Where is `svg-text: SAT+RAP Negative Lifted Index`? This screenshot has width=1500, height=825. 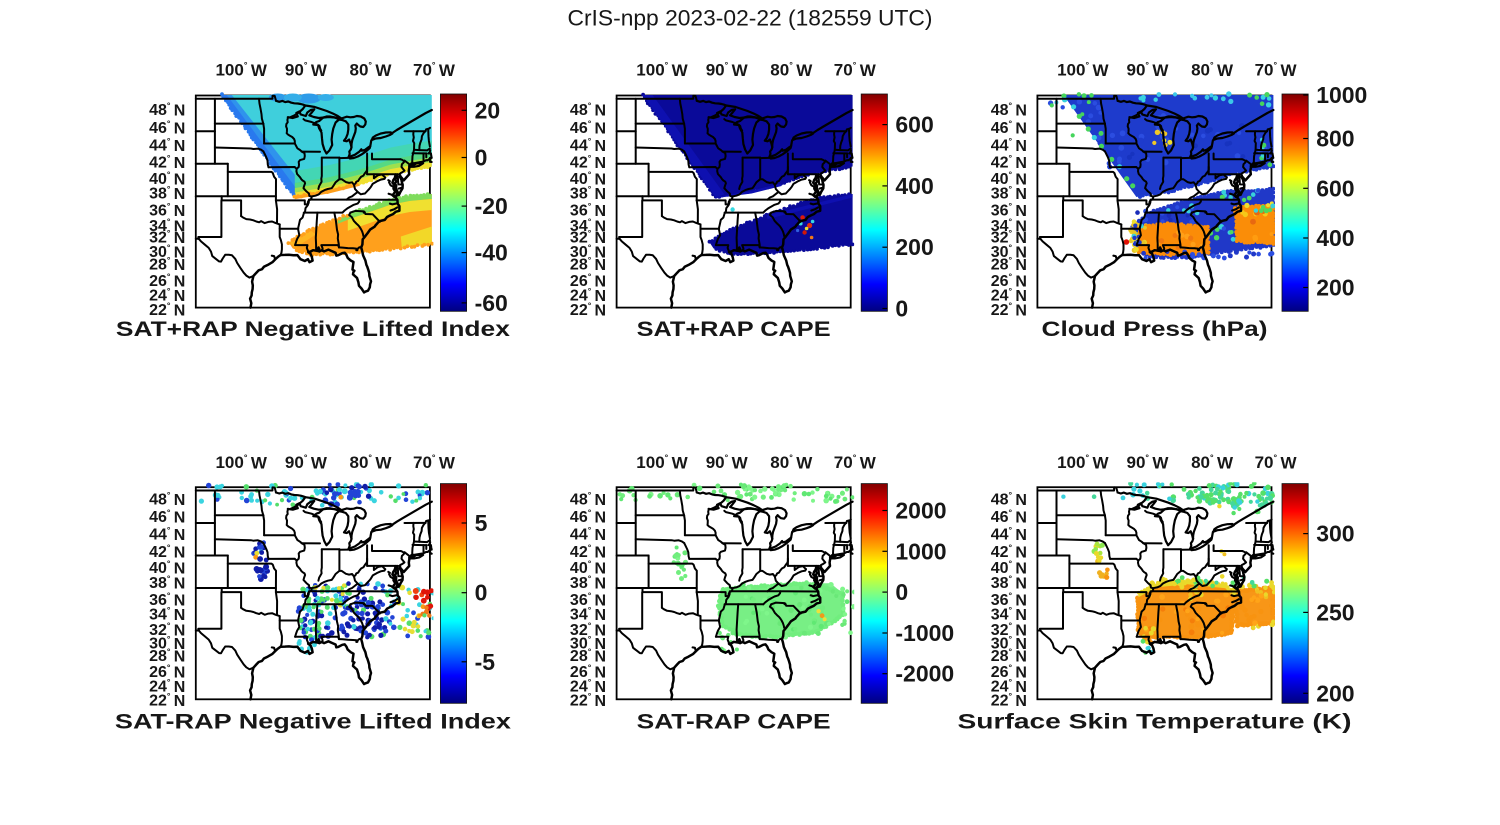
svg-text: SAT+RAP Negative Lifted Index is located at coordinates (313, 329).